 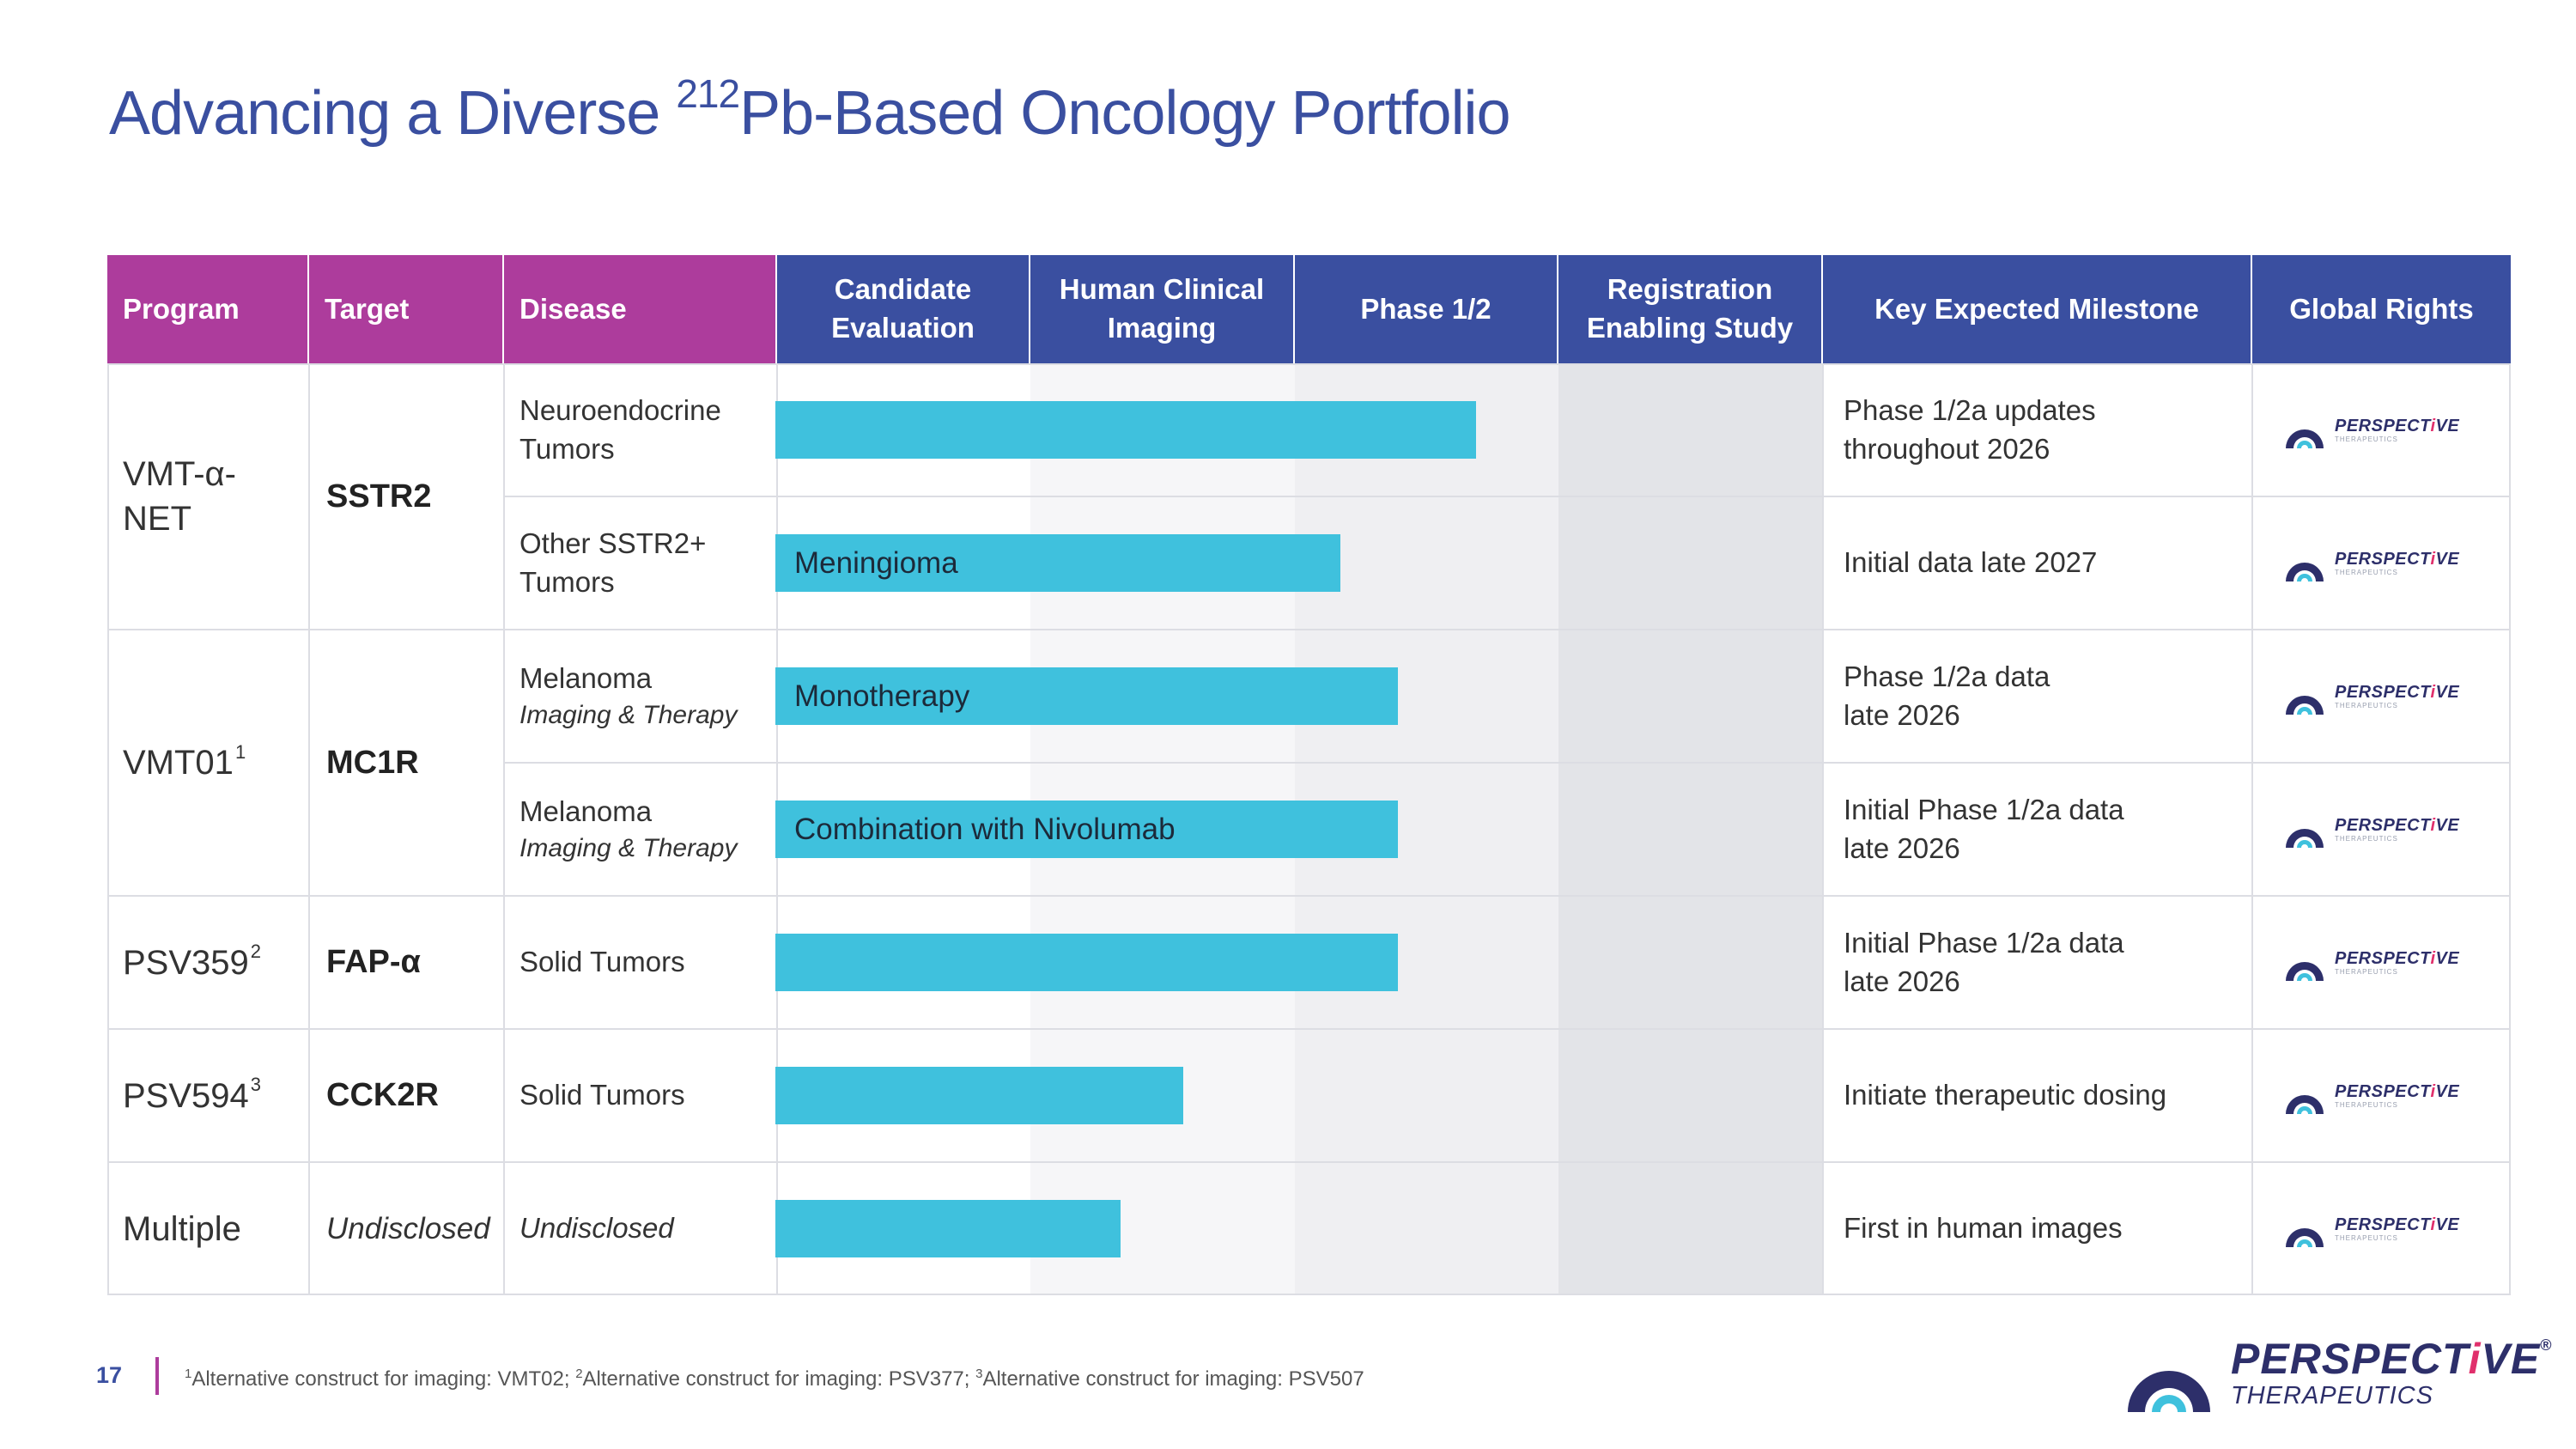 I want to click on disease-name: Solid Tumors, so click(x=602, y=1095).